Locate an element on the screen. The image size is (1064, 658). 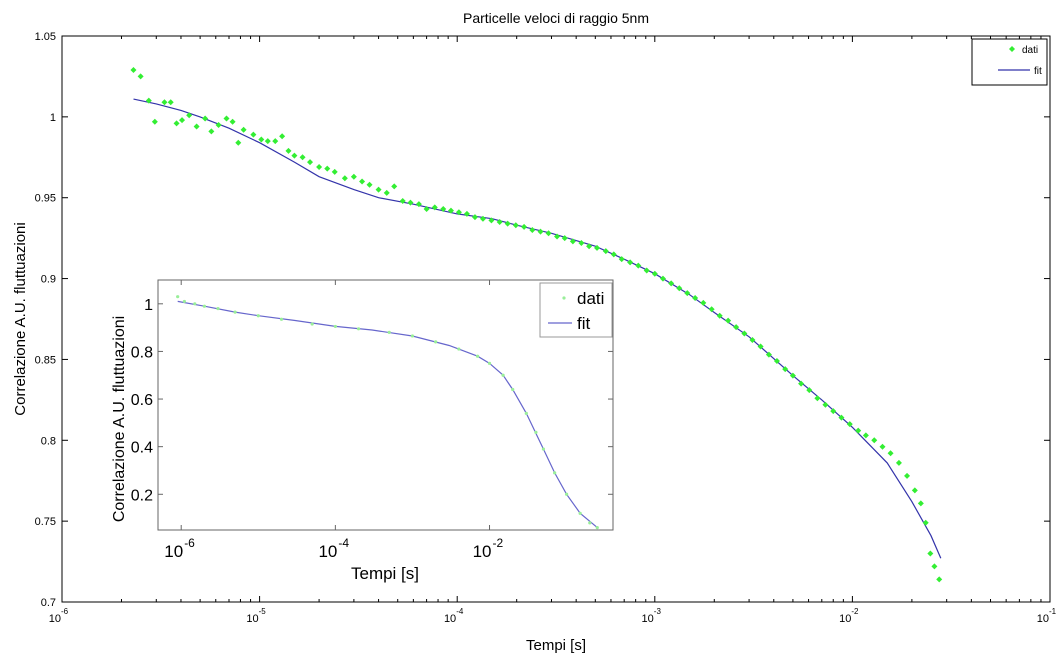
legend-marker-dati is located at coordinates (1012, 49).